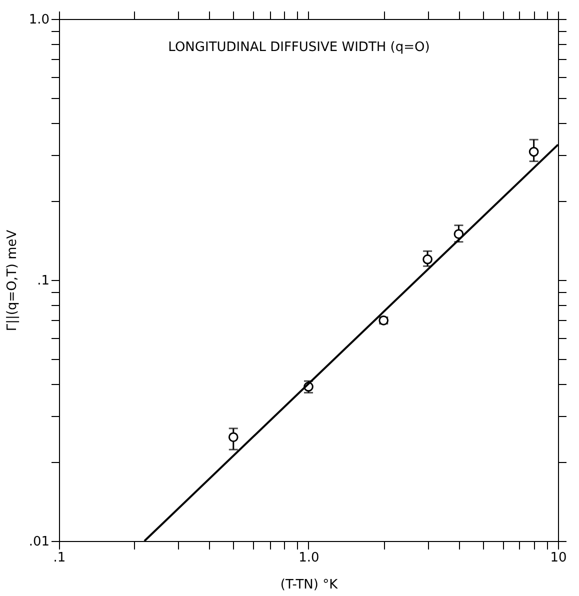  Describe the element at coordinates (59, 558) in the screenshot. I see `x-tick-label: .1` at that location.